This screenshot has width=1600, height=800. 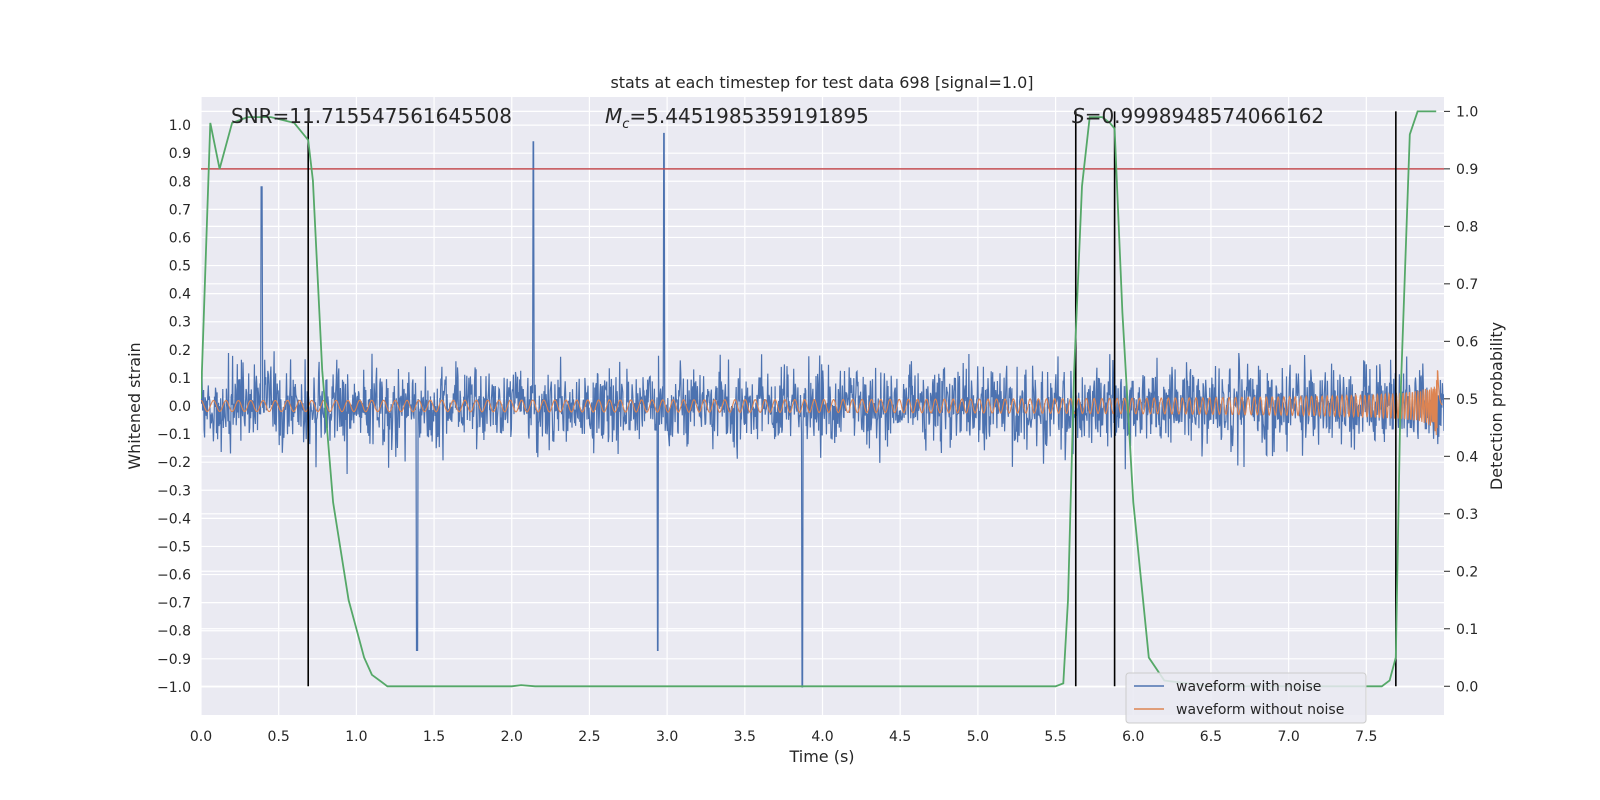 What do you see at coordinates (174, 660) in the screenshot?
I see `y-tick-label: −0.9` at bounding box center [174, 660].